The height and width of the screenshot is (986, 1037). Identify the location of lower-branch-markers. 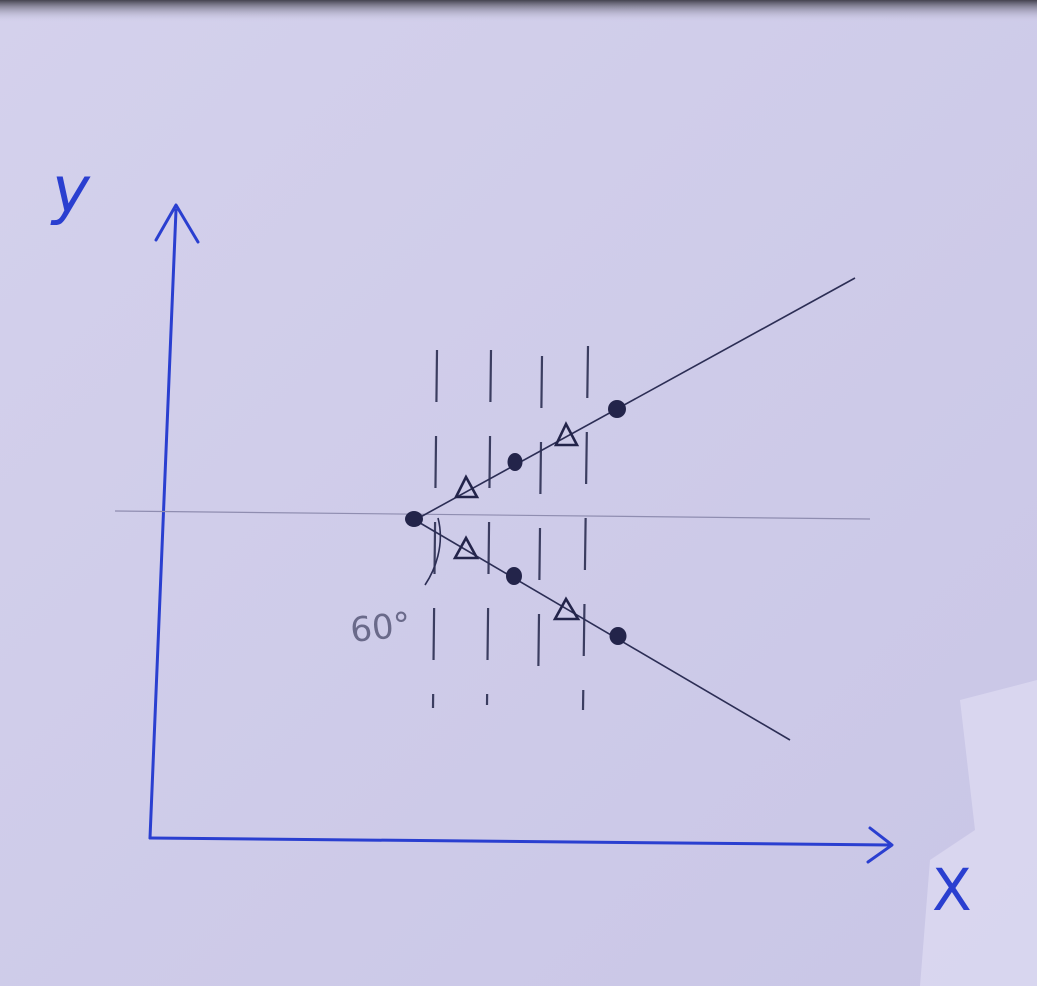
(539, 590).